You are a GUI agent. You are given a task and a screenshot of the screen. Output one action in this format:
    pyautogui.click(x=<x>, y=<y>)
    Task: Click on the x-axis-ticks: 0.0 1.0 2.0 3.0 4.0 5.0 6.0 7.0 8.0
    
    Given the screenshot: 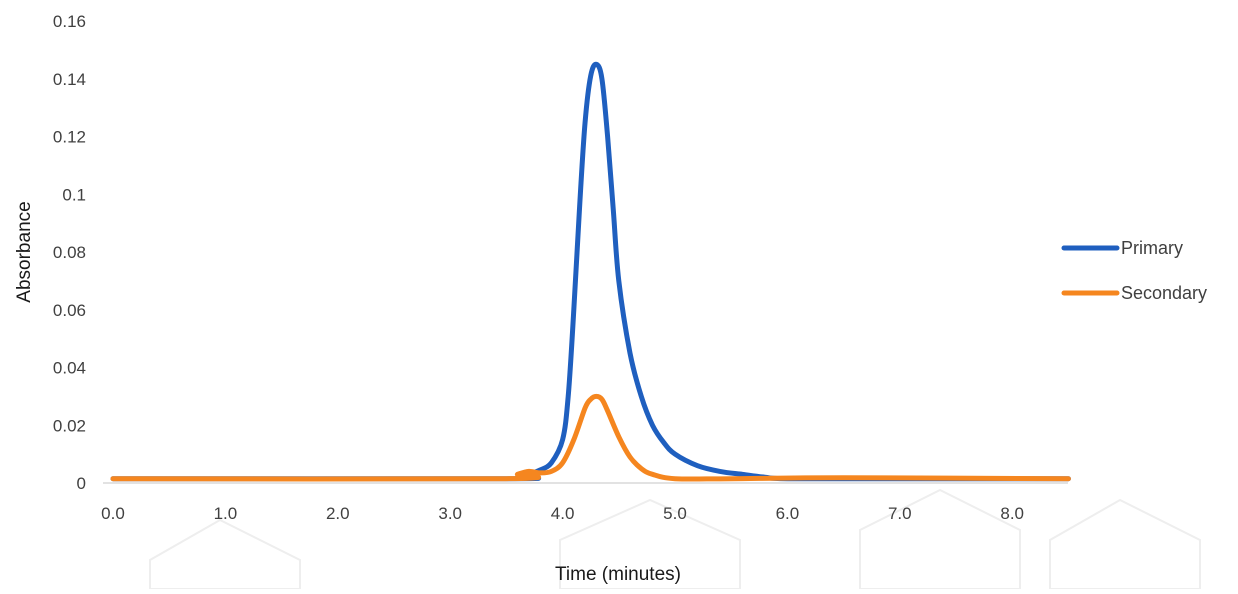 What is the action you would take?
    pyautogui.click(x=562, y=513)
    